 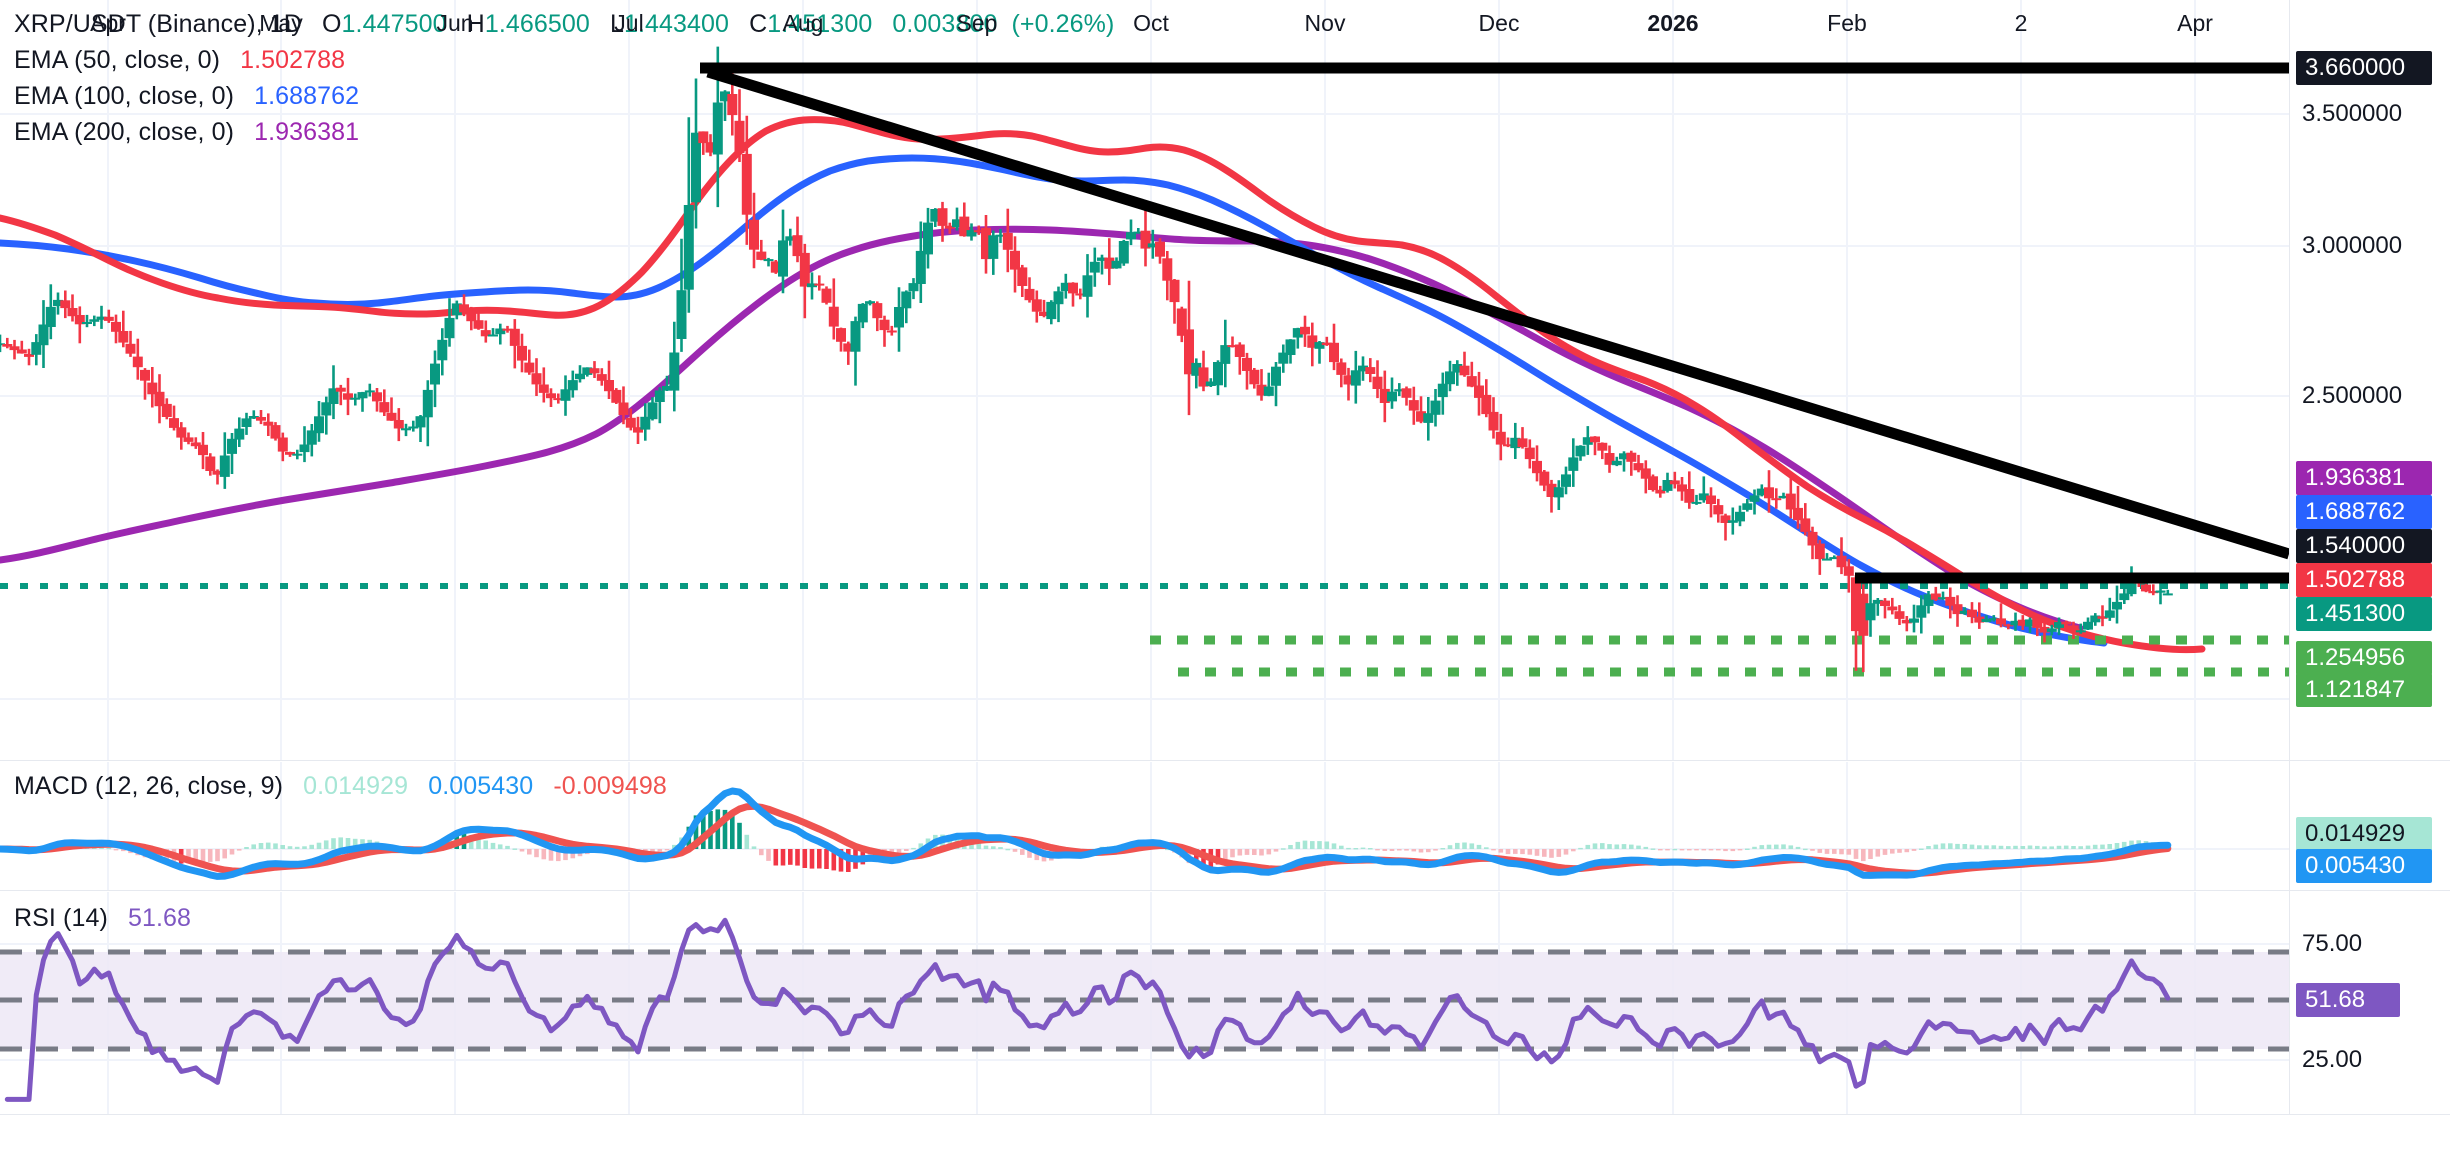 What do you see at coordinates (1325, 23) in the screenshot?
I see `xtick-nov: Nov` at bounding box center [1325, 23].